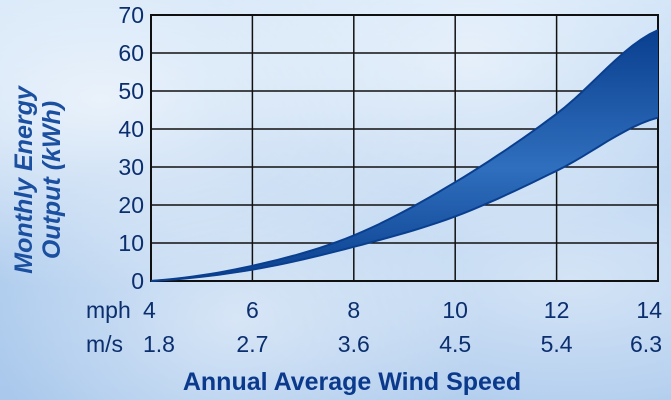 This screenshot has width=671, height=400. I want to click on y-tick-label: 60, so click(131, 53).